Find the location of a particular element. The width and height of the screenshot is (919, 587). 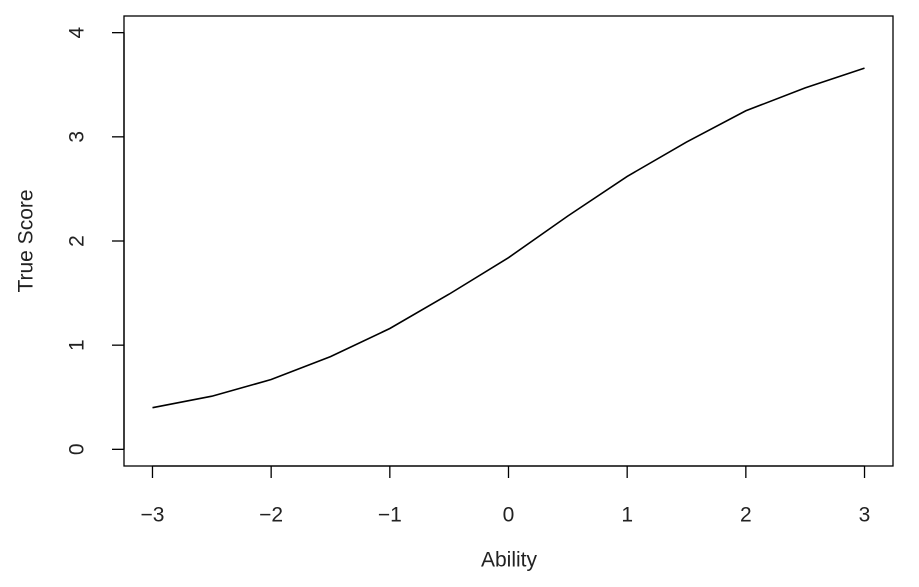

x-tick-label: 0 is located at coordinates (509, 515).